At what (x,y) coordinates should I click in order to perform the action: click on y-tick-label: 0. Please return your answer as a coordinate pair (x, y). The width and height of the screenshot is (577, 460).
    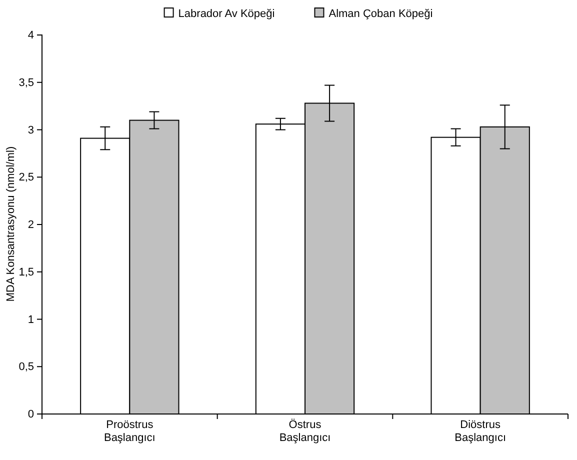
    Looking at the image, I should click on (31, 414).